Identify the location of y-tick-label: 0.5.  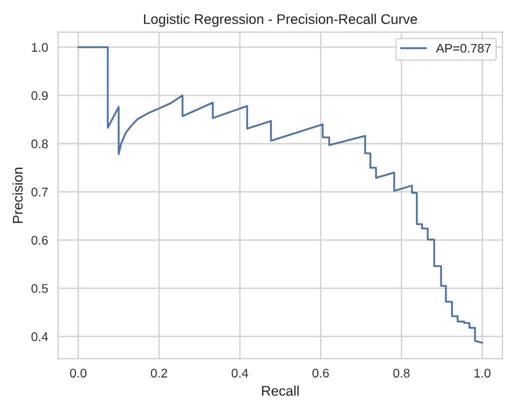
(39, 288).